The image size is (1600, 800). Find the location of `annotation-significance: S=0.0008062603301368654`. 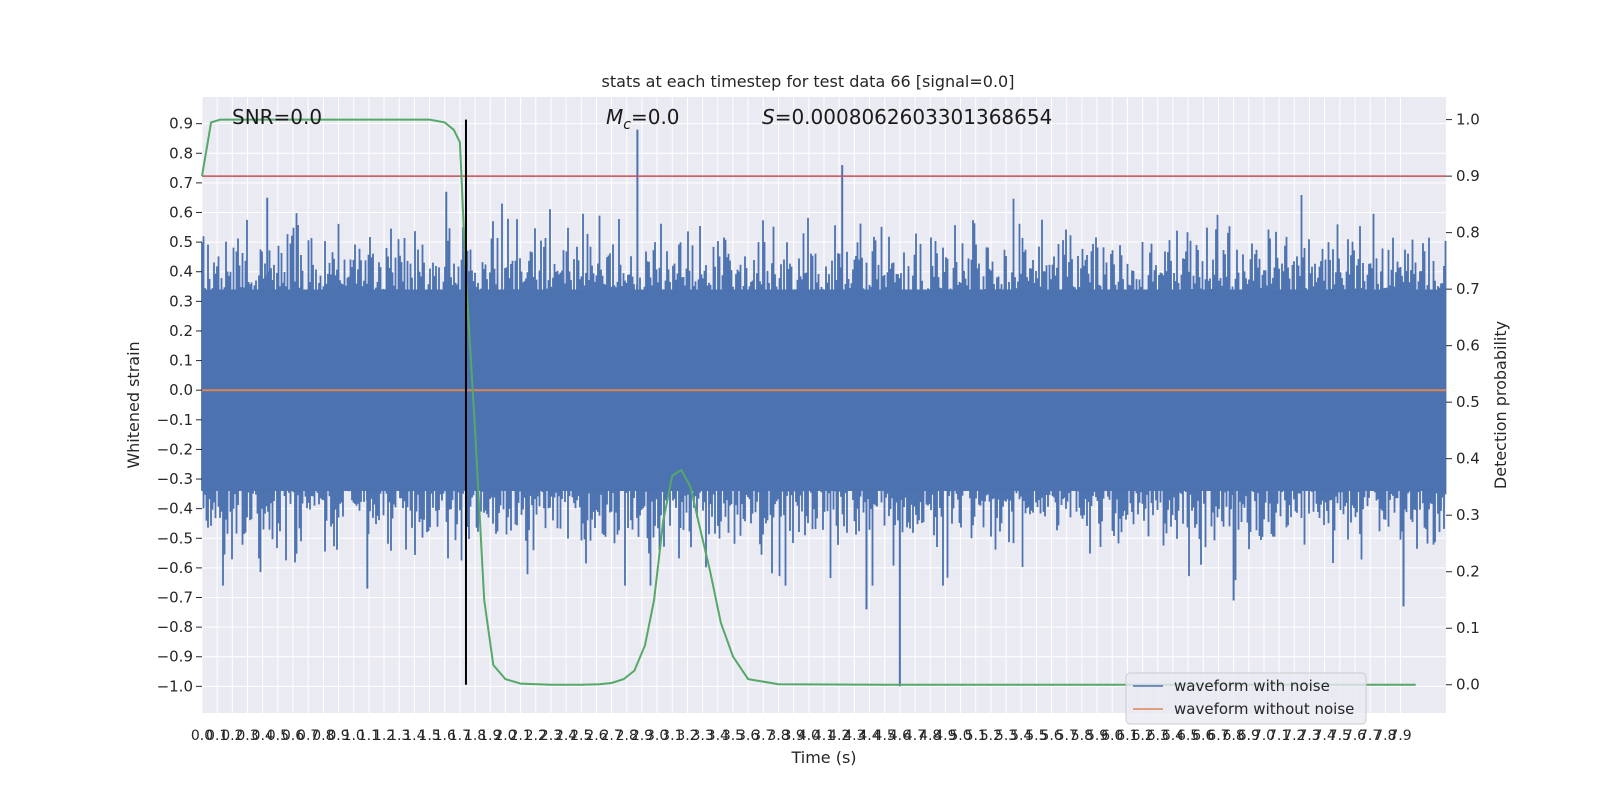

annotation-significance: S=0.0008062603301368654 is located at coordinates (907, 117).